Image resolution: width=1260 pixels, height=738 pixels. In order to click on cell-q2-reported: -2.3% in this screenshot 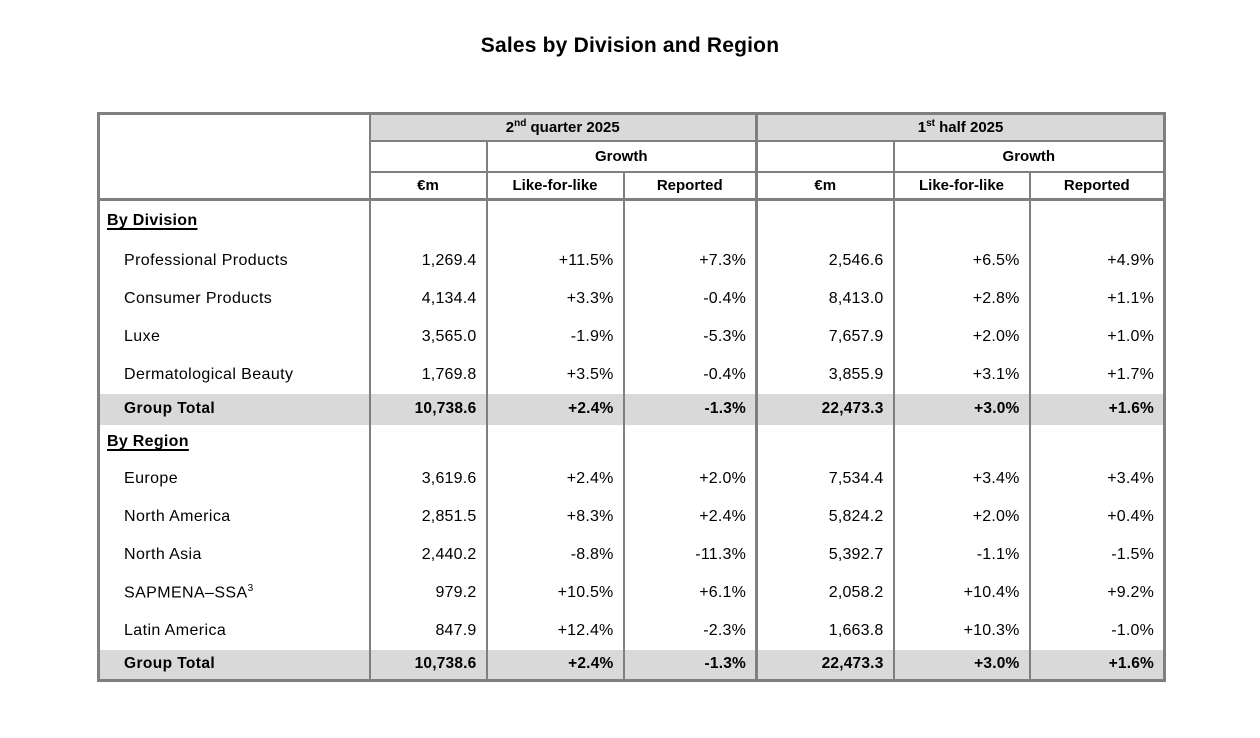, I will do `click(689, 630)`.